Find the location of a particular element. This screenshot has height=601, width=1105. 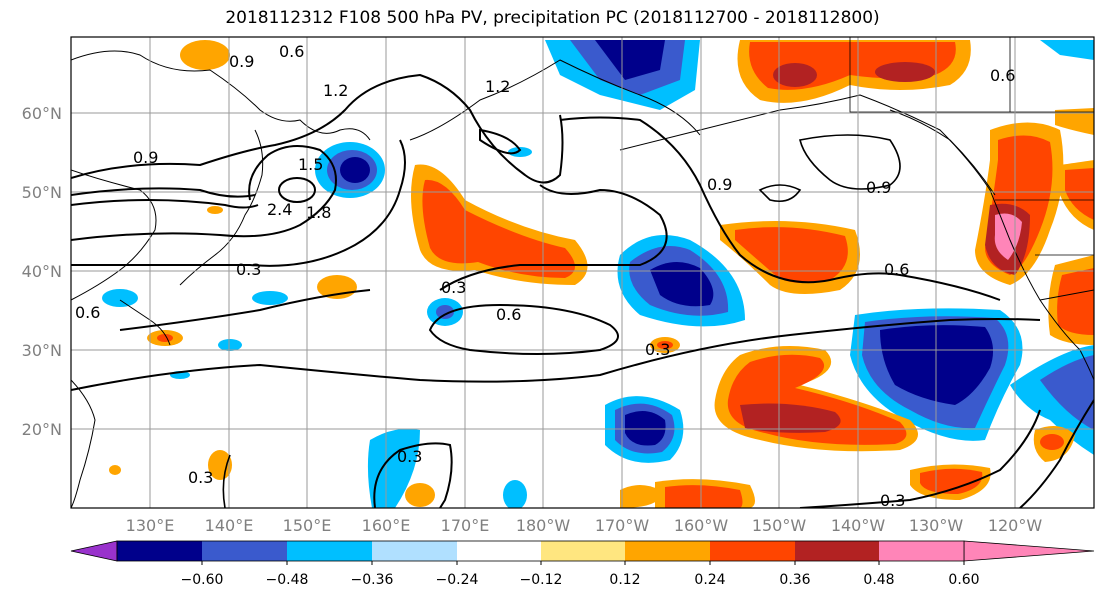

lon-label: 180°W is located at coordinates (543, 525).